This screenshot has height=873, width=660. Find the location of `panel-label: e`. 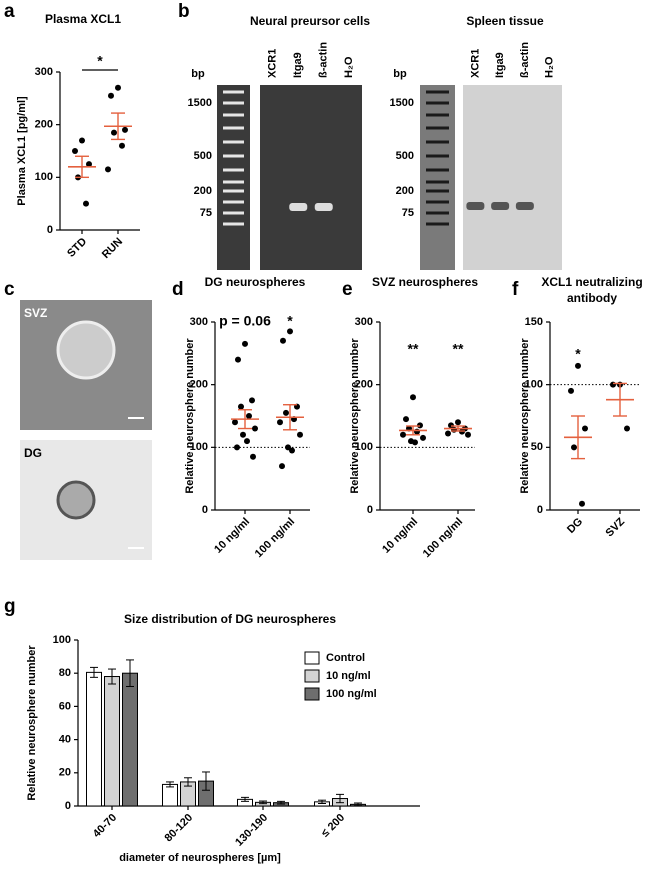

panel-label: e is located at coordinates (347, 289).